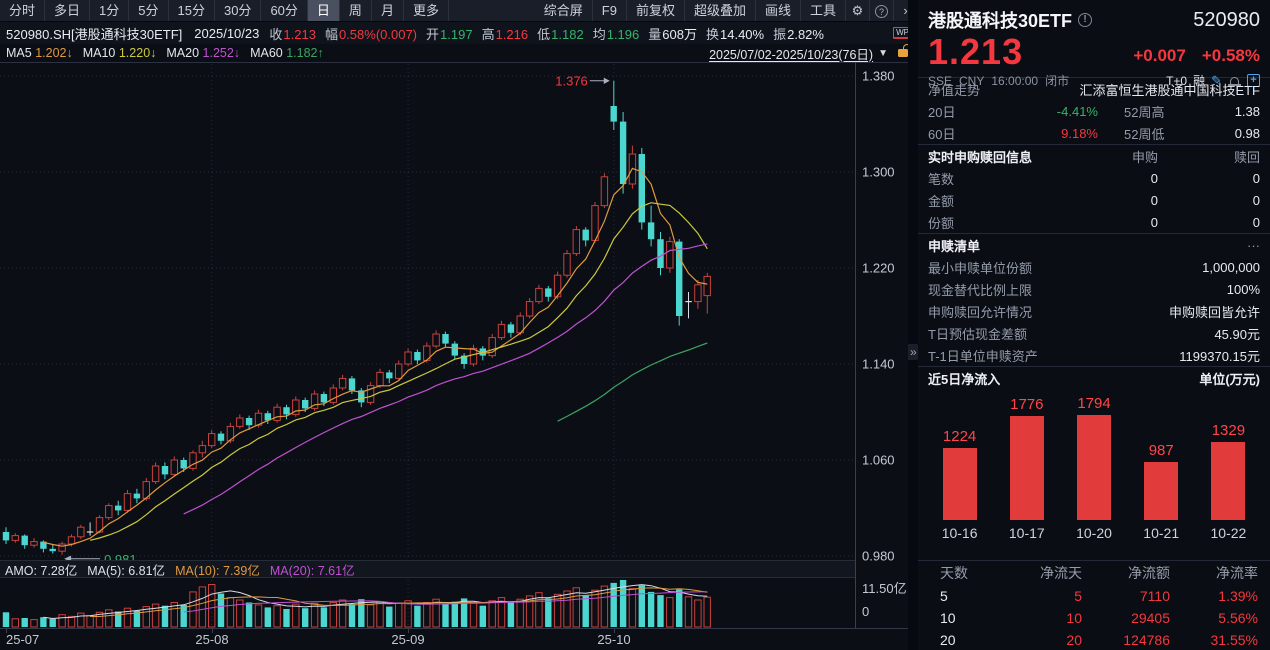 The width and height of the screenshot is (1270, 650). I want to click on menu-综合屏: 综合屏, so click(564, 10).